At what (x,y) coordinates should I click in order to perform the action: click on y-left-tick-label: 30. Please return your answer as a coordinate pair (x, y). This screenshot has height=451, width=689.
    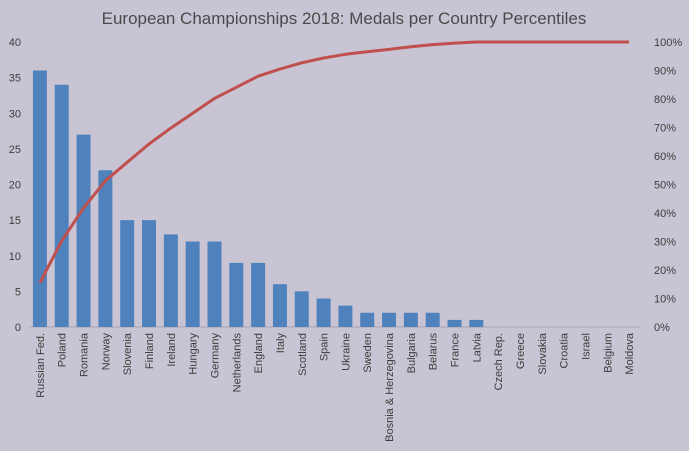
    Looking at the image, I should click on (15, 114).